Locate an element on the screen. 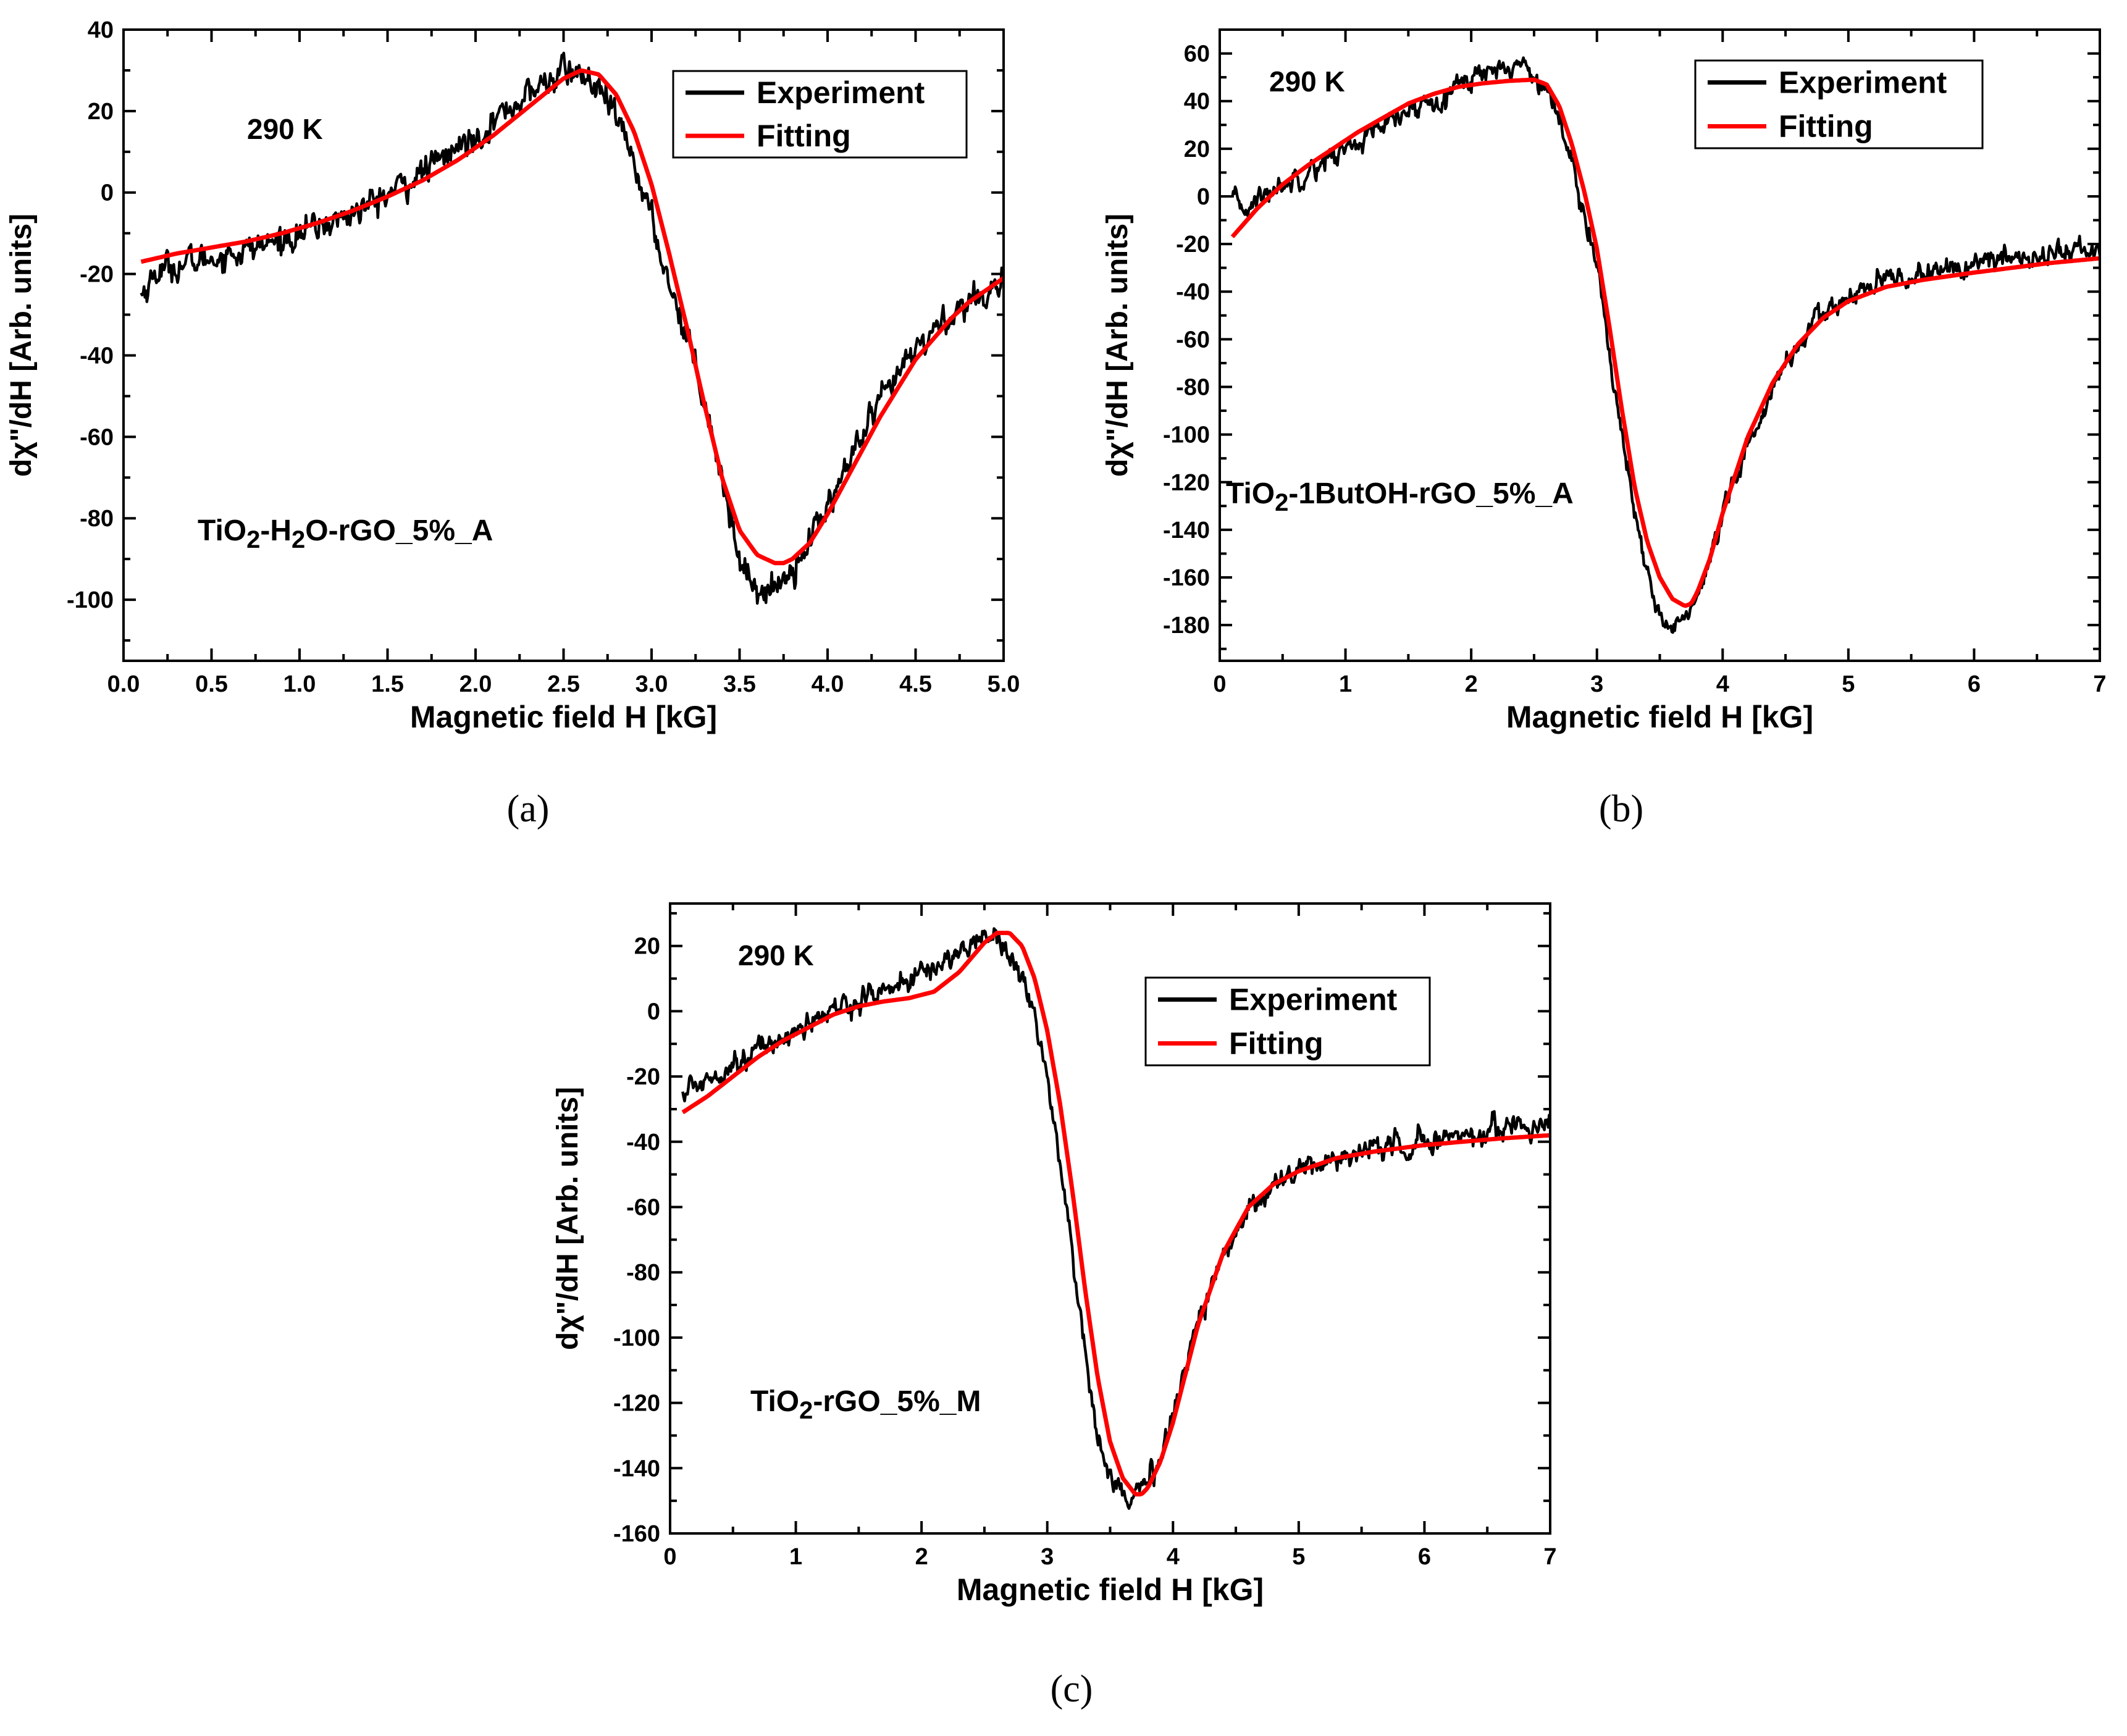 The width and height of the screenshot is (2127, 1736). x-tick-label: 0.0 is located at coordinates (123, 684).